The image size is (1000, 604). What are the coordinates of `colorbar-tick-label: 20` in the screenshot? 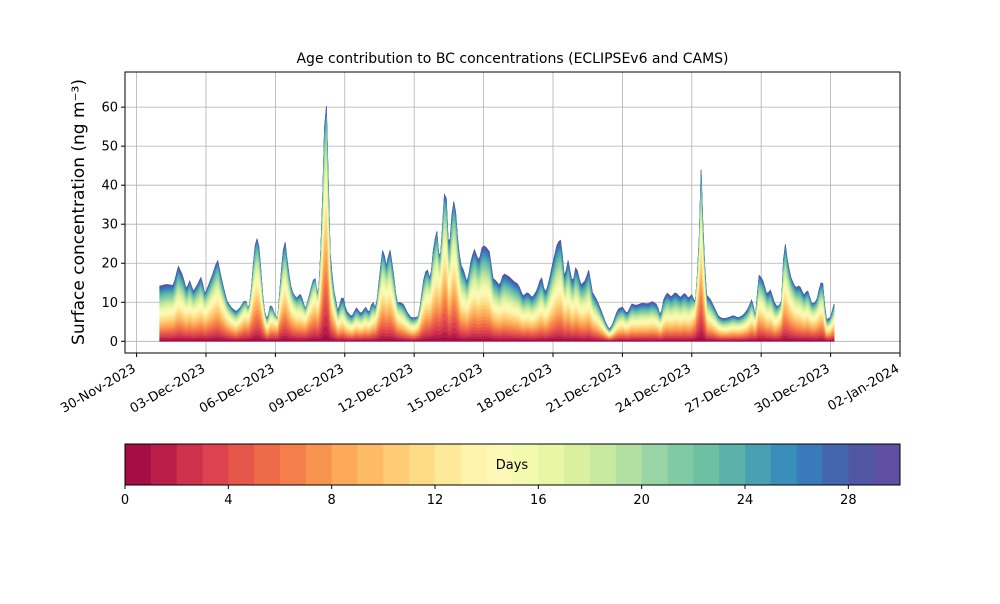 It's located at (641, 500).